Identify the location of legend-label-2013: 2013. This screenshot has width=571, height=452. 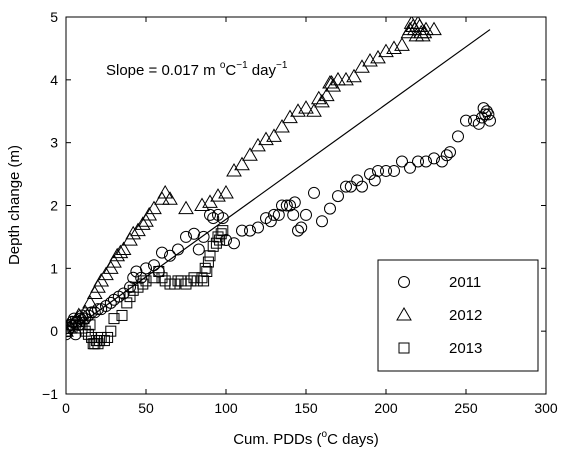
(465, 348).